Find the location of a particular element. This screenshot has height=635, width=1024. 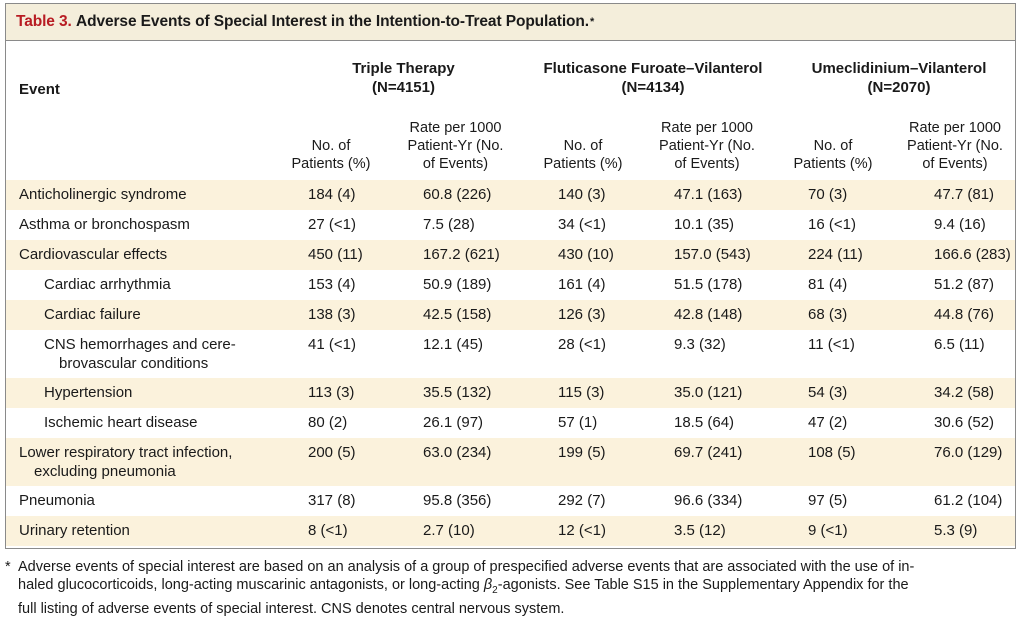

cell-patients: 140 (3) is located at coordinates (582, 194).